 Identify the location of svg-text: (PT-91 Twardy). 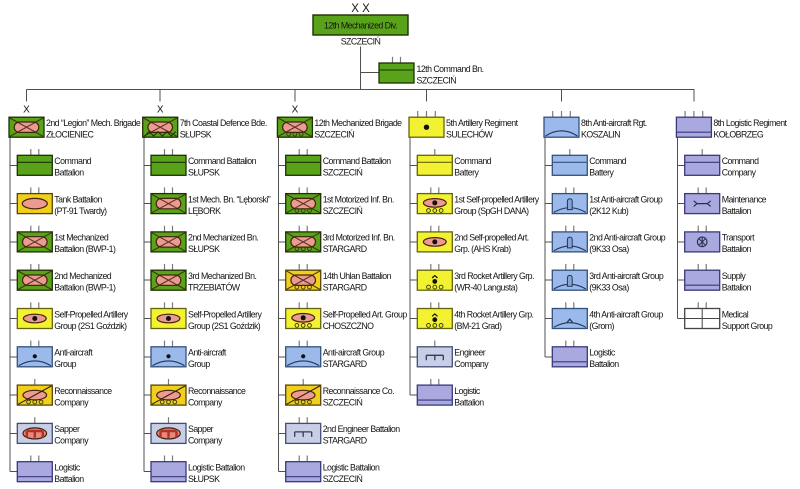
(80, 211).